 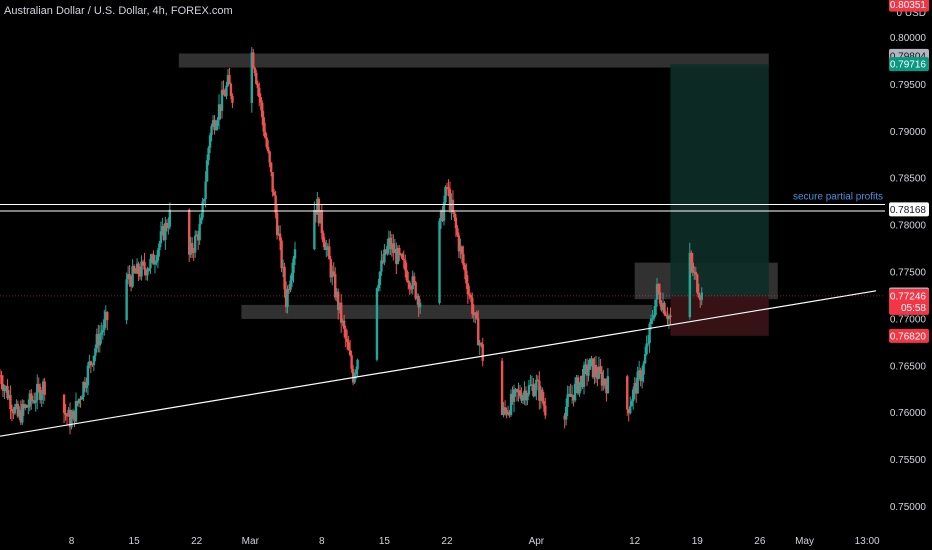 I want to click on badge-last-countdown: 05:58, so click(x=913, y=308).